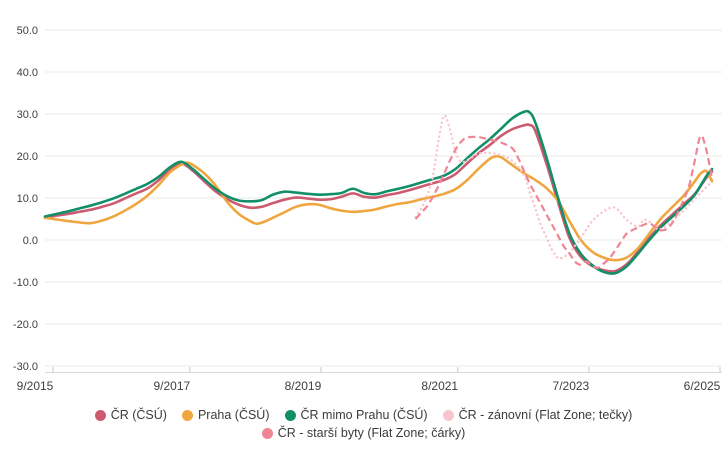 The image size is (727, 451). I want to click on y-axis-label-30.0: 30.0, so click(27, 115).